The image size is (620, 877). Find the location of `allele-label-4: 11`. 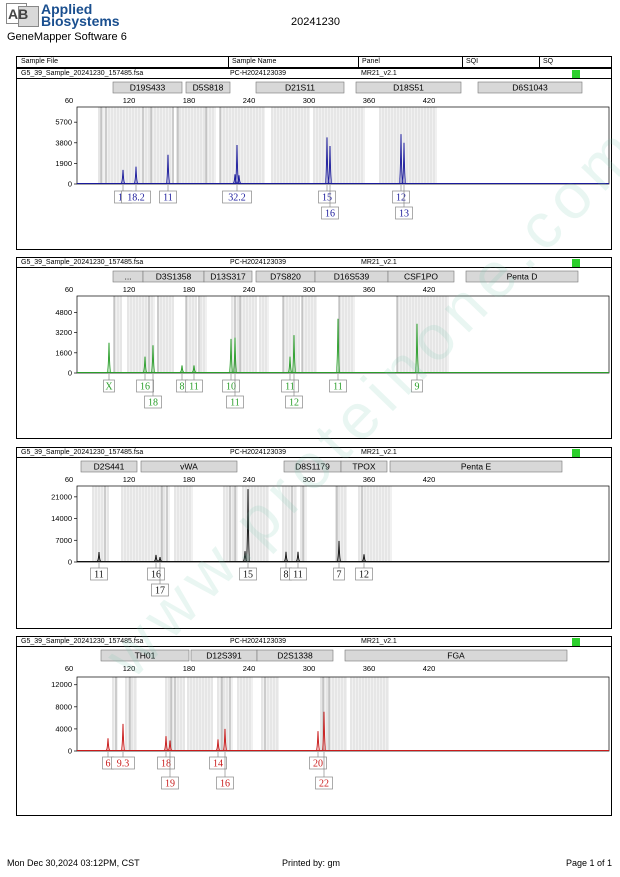

allele-label-4: 11 is located at coordinates (194, 387).